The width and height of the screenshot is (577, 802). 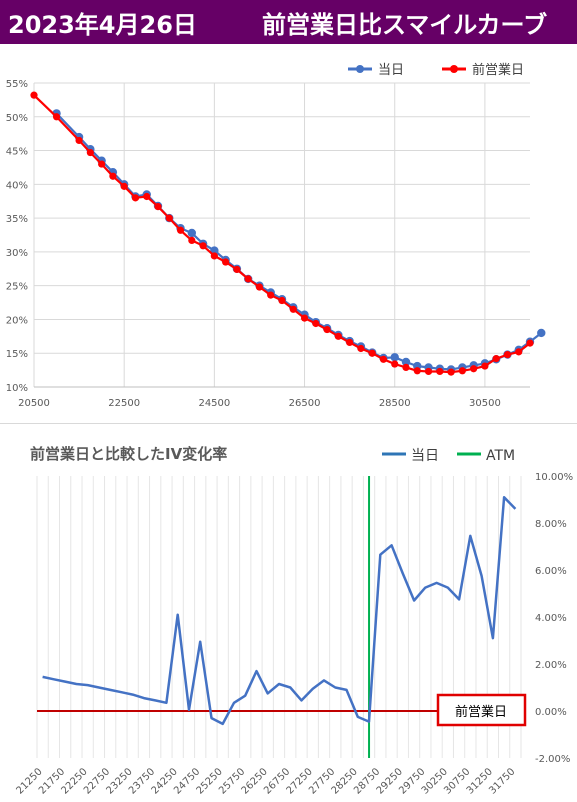 What do you see at coordinates (17, 253) in the screenshot?
I see `chart1-y-tick-label: 30%` at bounding box center [17, 253].